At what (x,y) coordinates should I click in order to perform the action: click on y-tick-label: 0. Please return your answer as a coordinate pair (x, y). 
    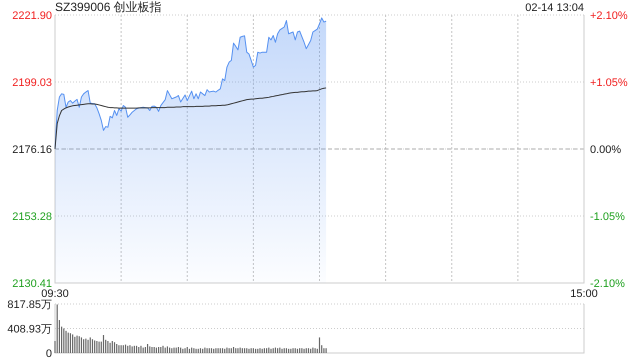
    Looking at the image, I should click on (49, 354).